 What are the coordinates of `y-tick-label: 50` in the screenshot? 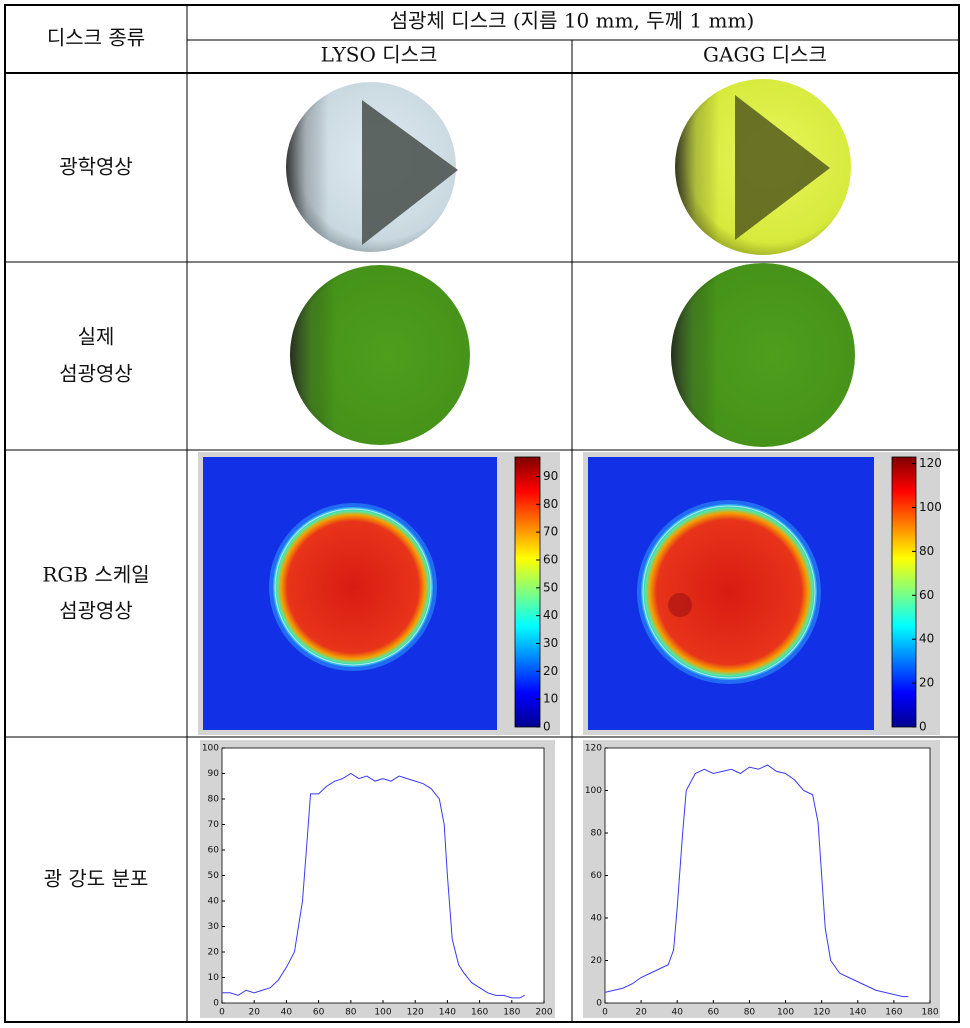 It's located at (214, 876).